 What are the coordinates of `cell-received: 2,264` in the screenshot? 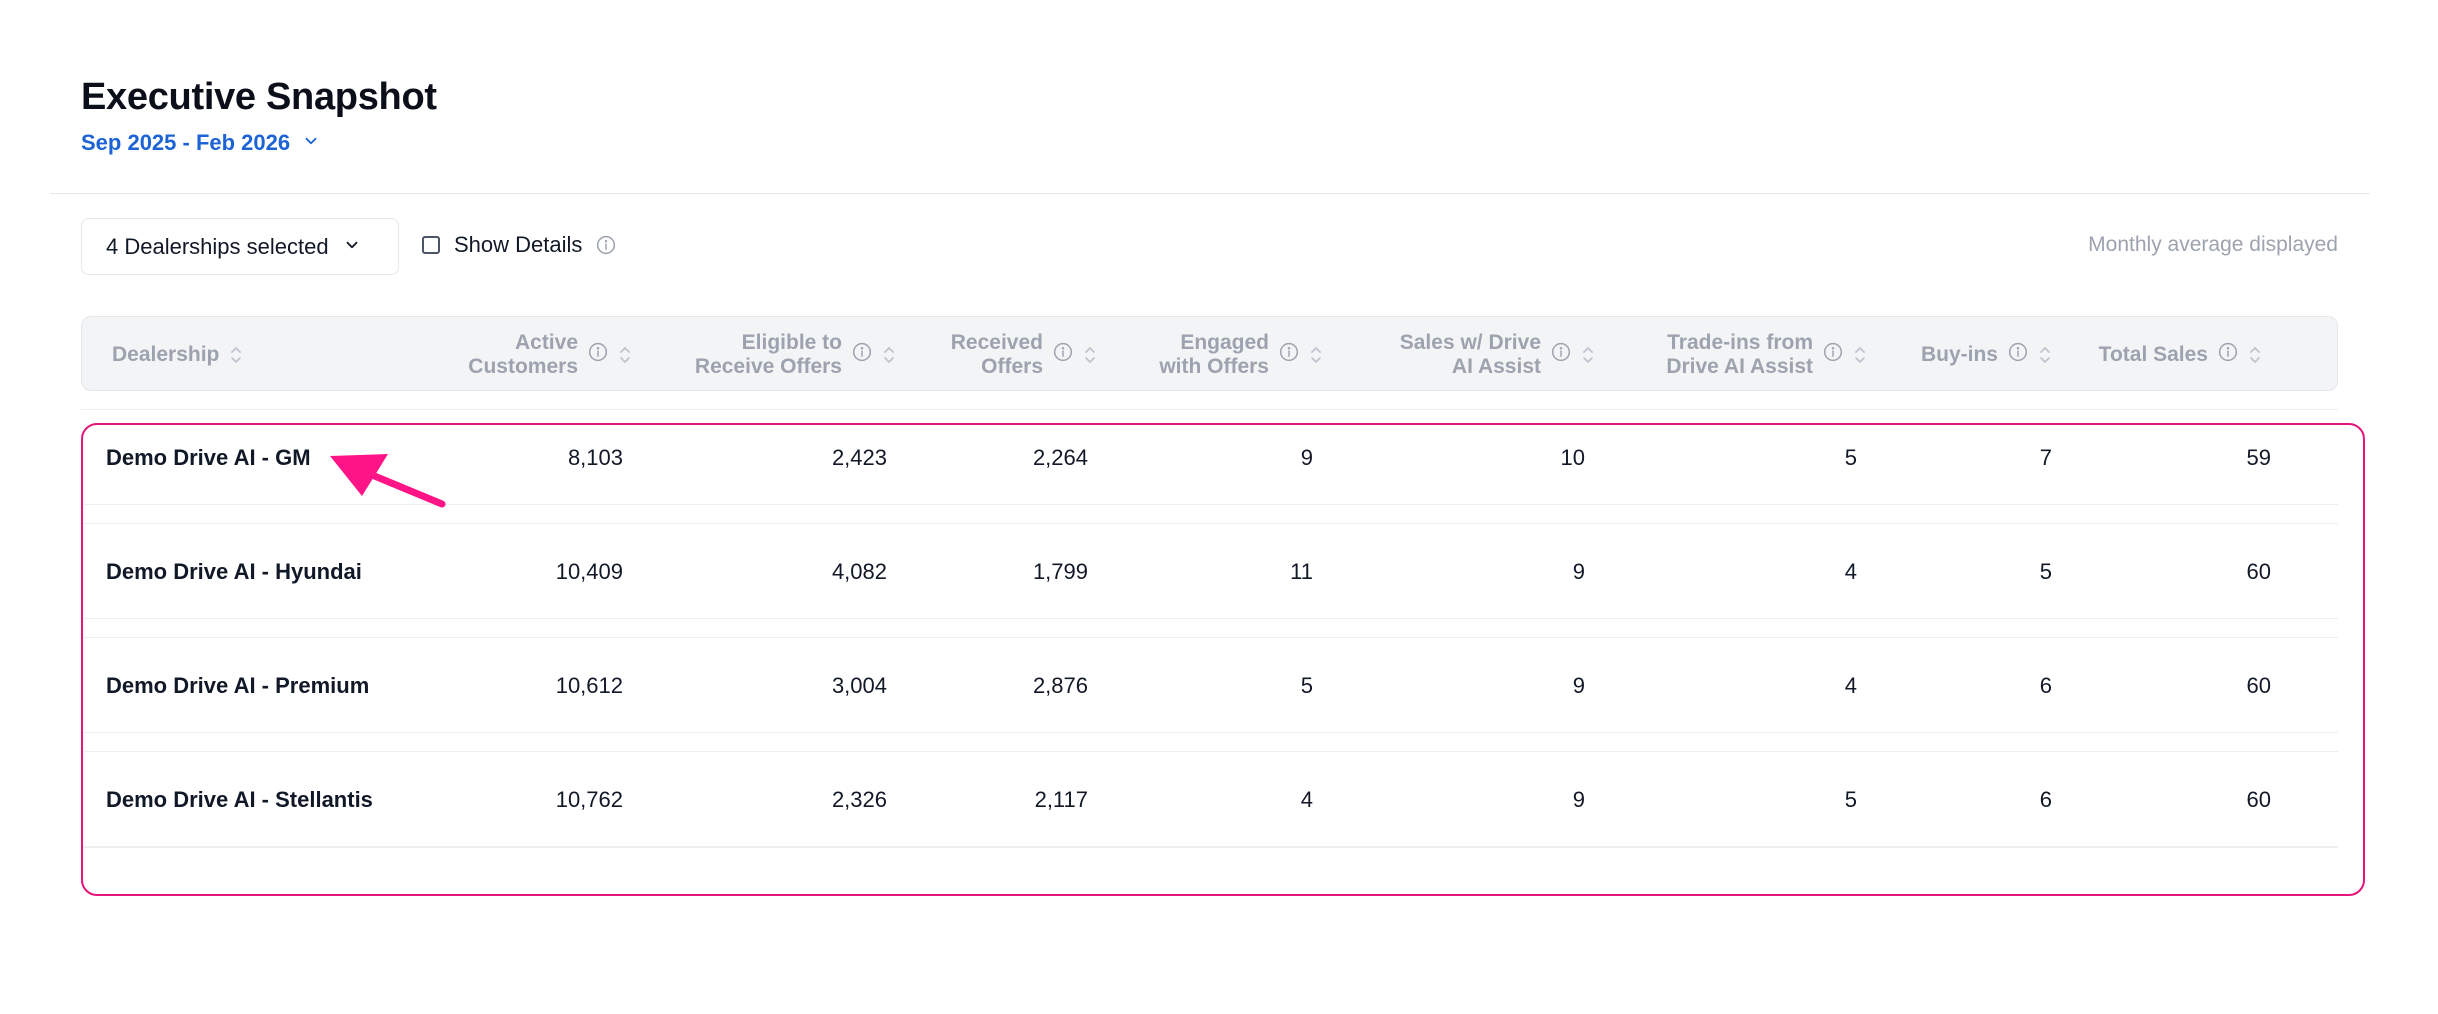 It's located at (1060, 457).